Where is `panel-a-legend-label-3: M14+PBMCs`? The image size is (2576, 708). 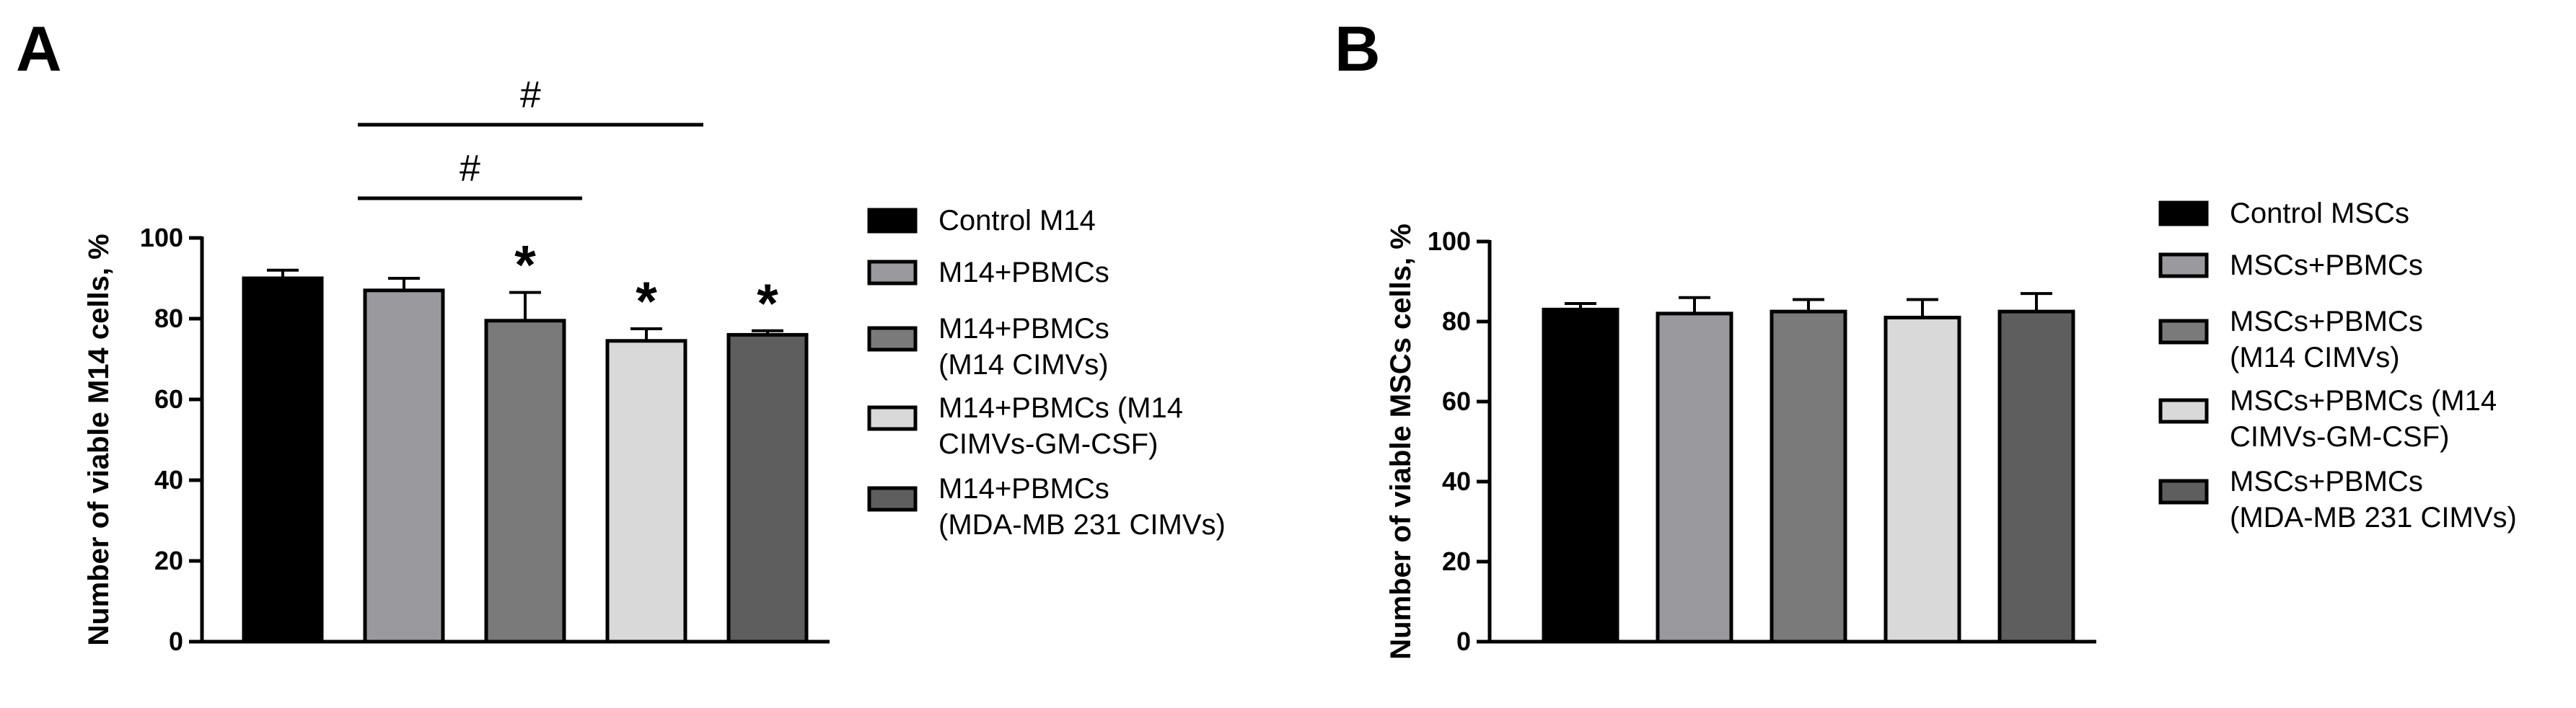
panel-a-legend-label-3: M14+PBMCs is located at coordinates (1023, 329).